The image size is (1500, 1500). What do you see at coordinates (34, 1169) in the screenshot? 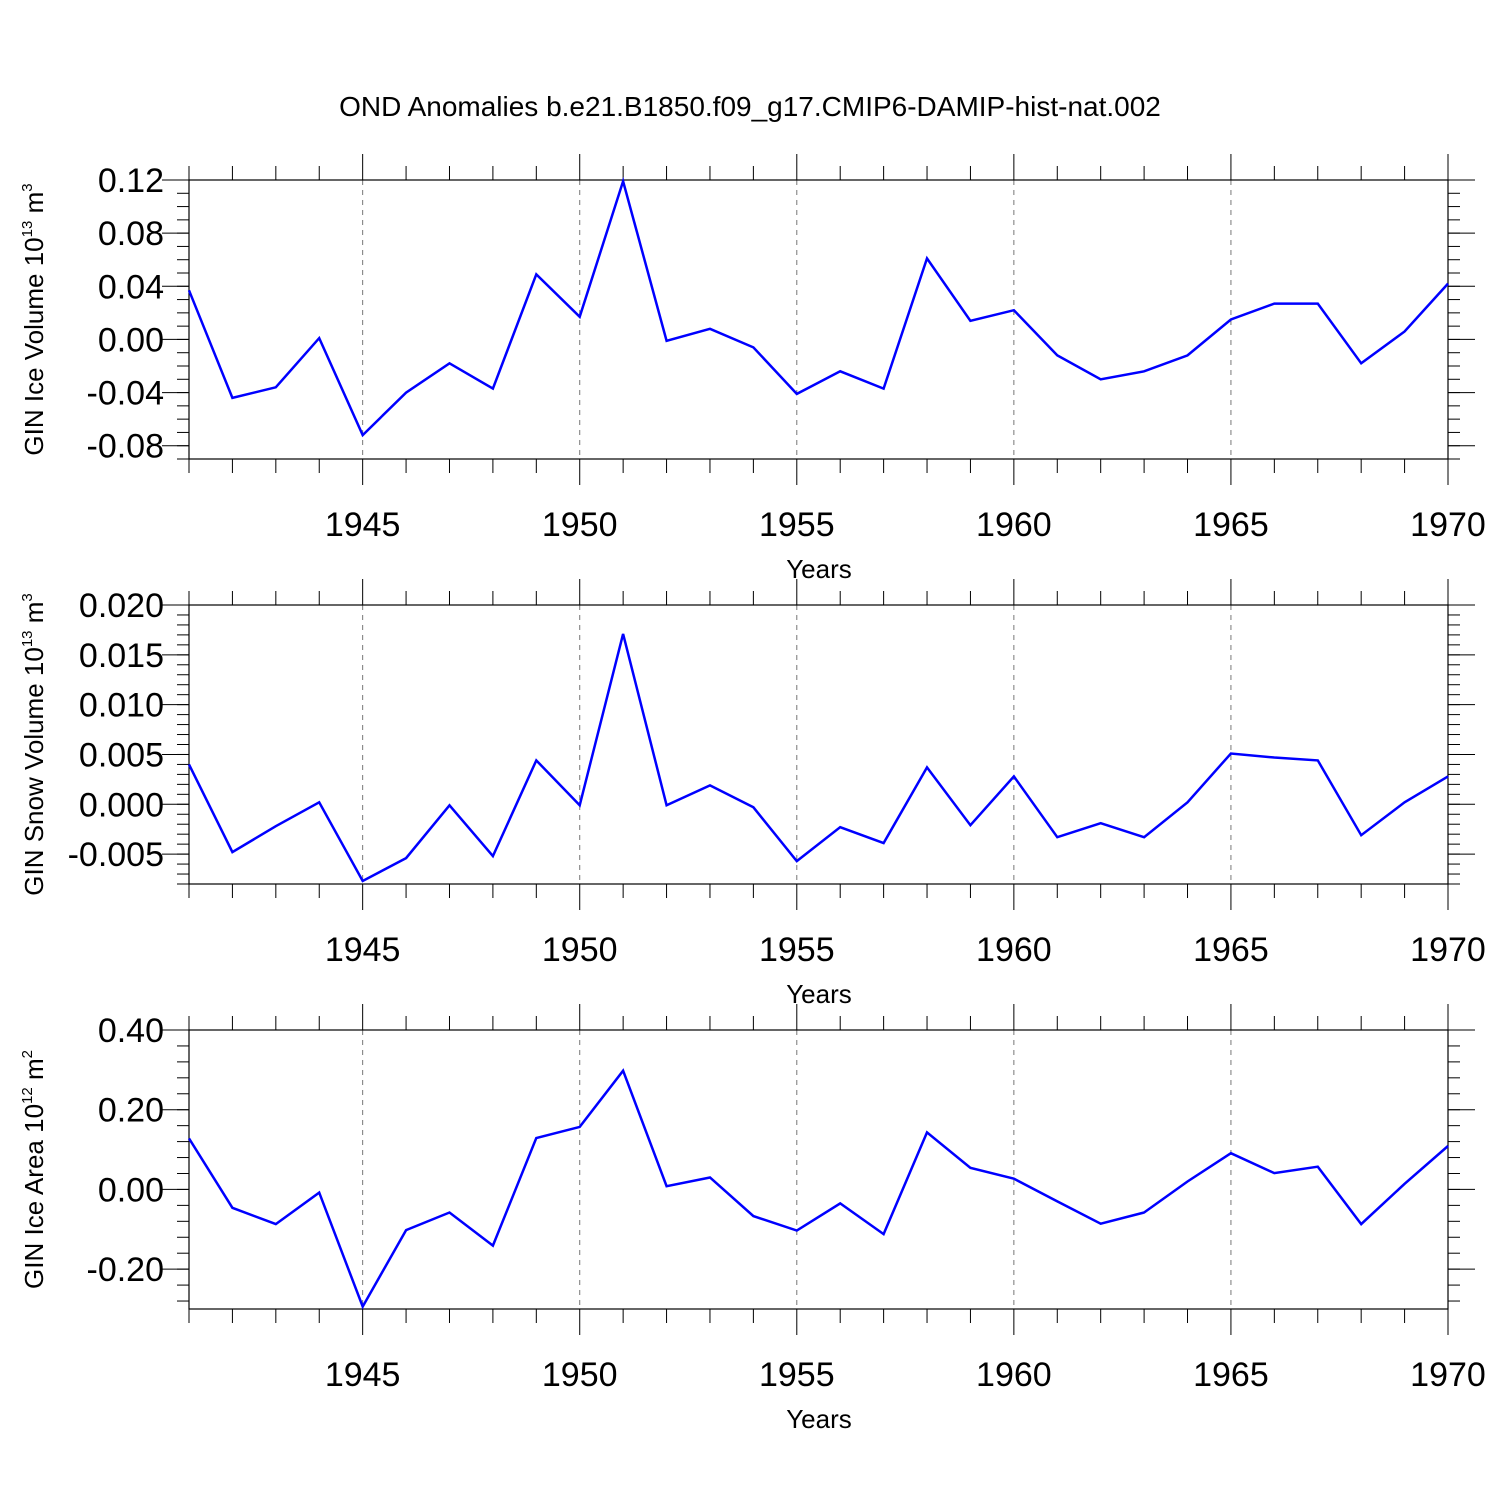
I see `y-axis-title: GIN Ice Area 1012 m2` at bounding box center [34, 1169].